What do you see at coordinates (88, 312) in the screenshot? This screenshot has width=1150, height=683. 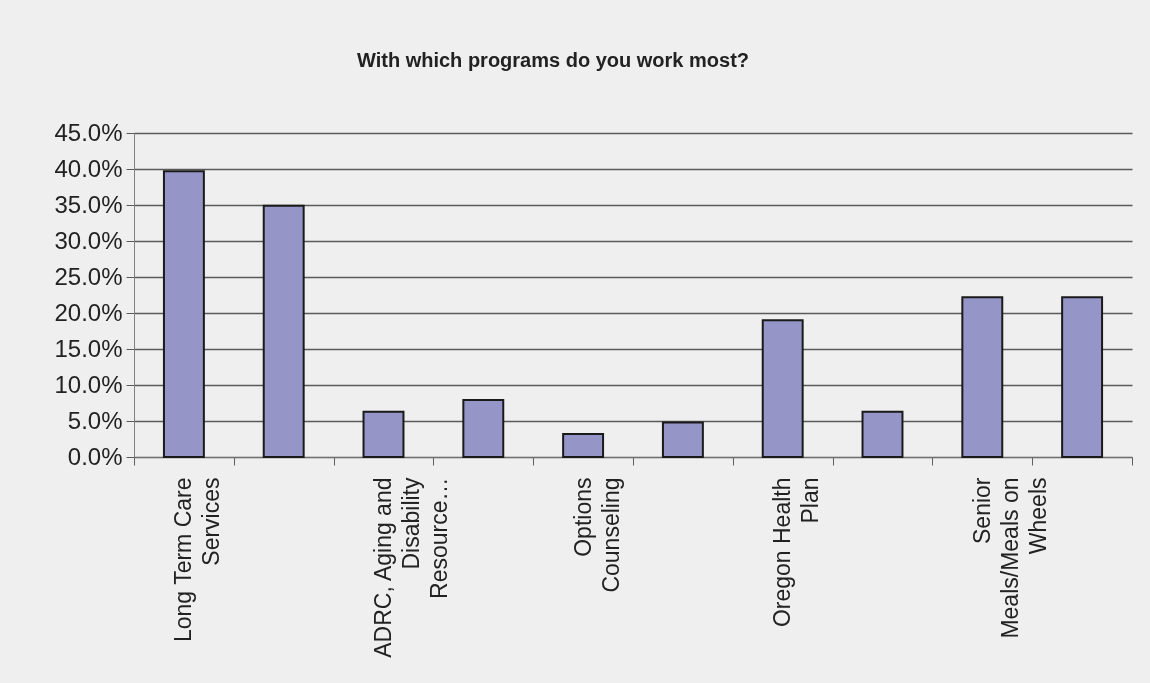 I see `y-tick-label: 20.0%` at bounding box center [88, 312].